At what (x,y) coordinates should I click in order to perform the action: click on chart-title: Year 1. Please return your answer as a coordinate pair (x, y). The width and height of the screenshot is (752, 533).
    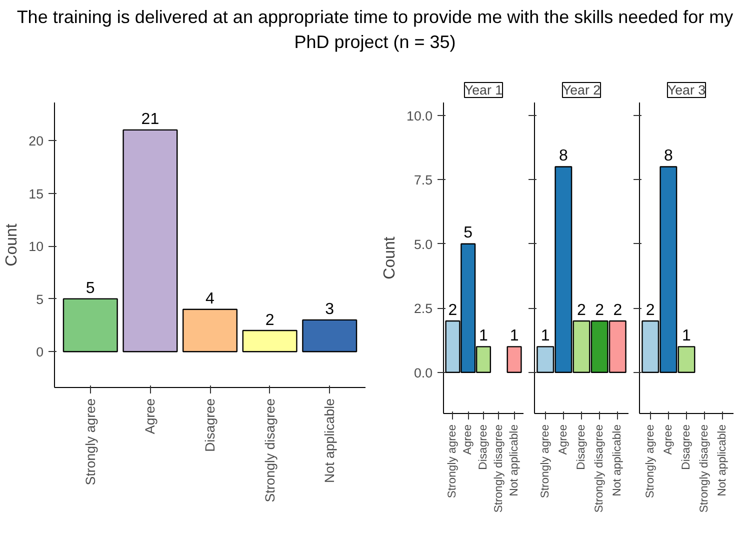
    Looking at the image, I should click on (483, 90).